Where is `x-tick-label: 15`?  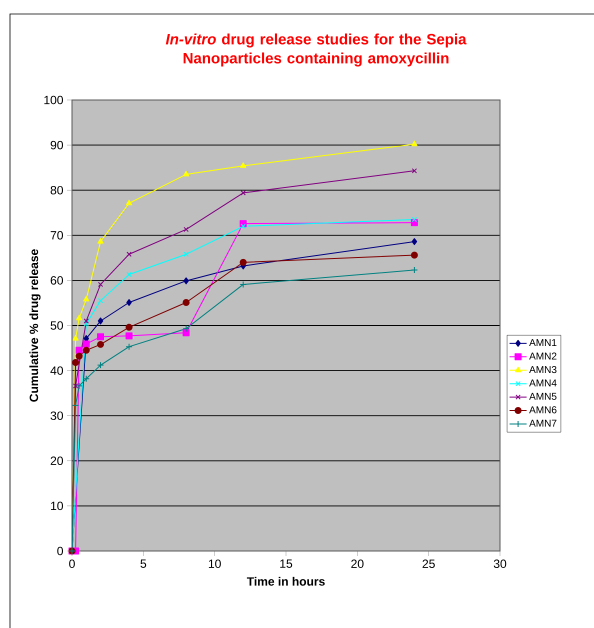 x-tick-label: 15 is located at coordinates (286, 564).